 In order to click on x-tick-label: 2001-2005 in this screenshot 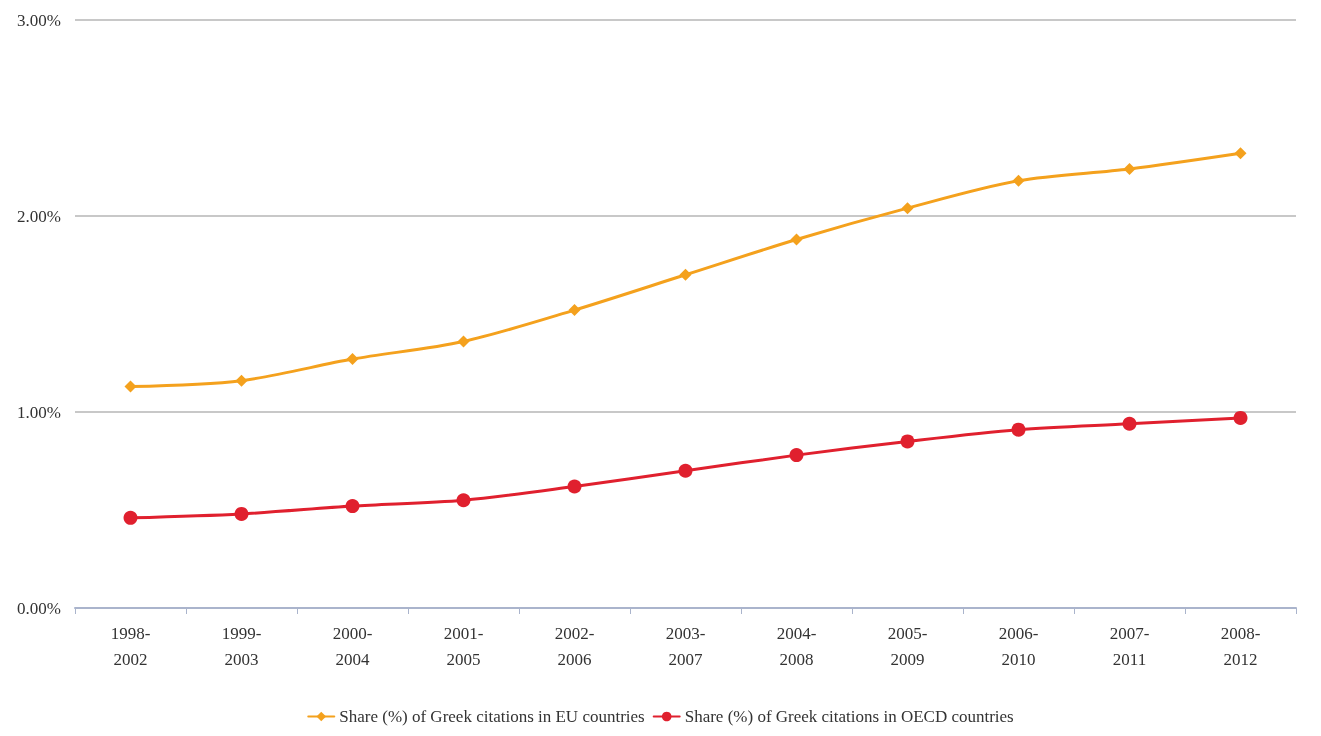, I will do `click(463, 646)`.